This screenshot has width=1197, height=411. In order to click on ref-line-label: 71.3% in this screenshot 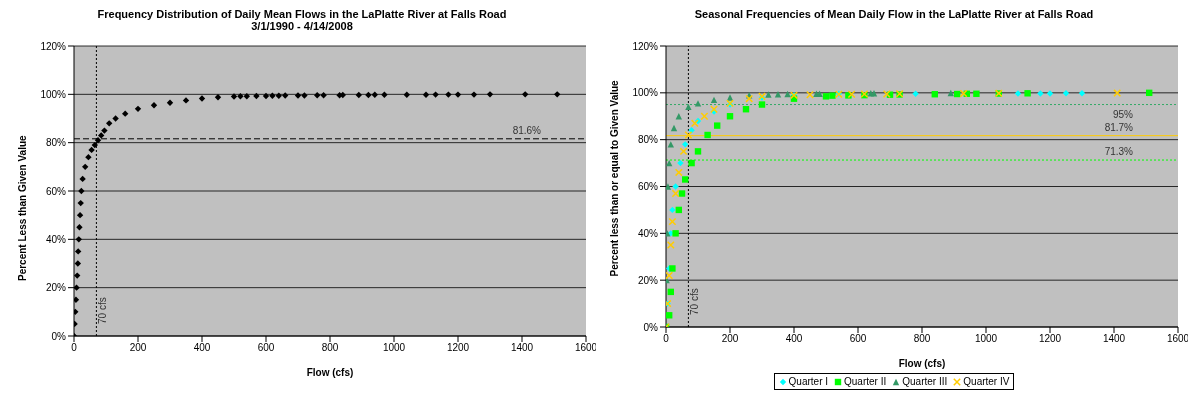, I will do `click(1119, 152)`.